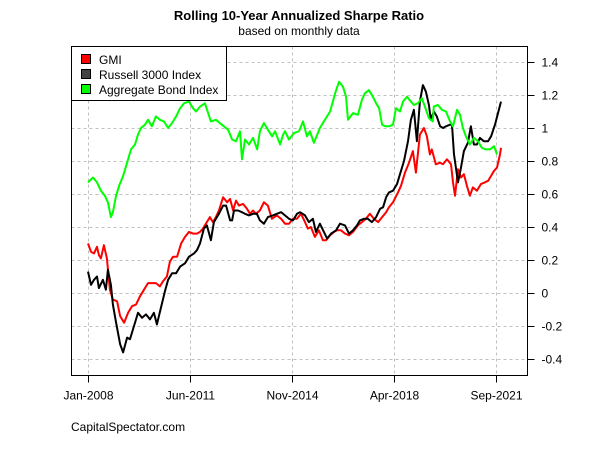 The width and height of the screenshot is (600, 450). Describe the element at coordinates (395, 396) in the screenshot. I see `x-tick-label: Apr-2018` at that location.